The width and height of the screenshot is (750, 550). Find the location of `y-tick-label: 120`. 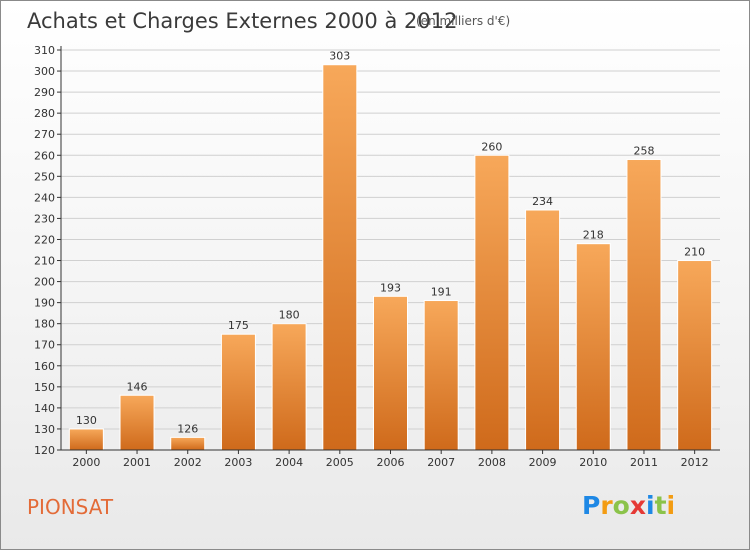

y-tick-label: 120 is located at coordinates (44, 450).